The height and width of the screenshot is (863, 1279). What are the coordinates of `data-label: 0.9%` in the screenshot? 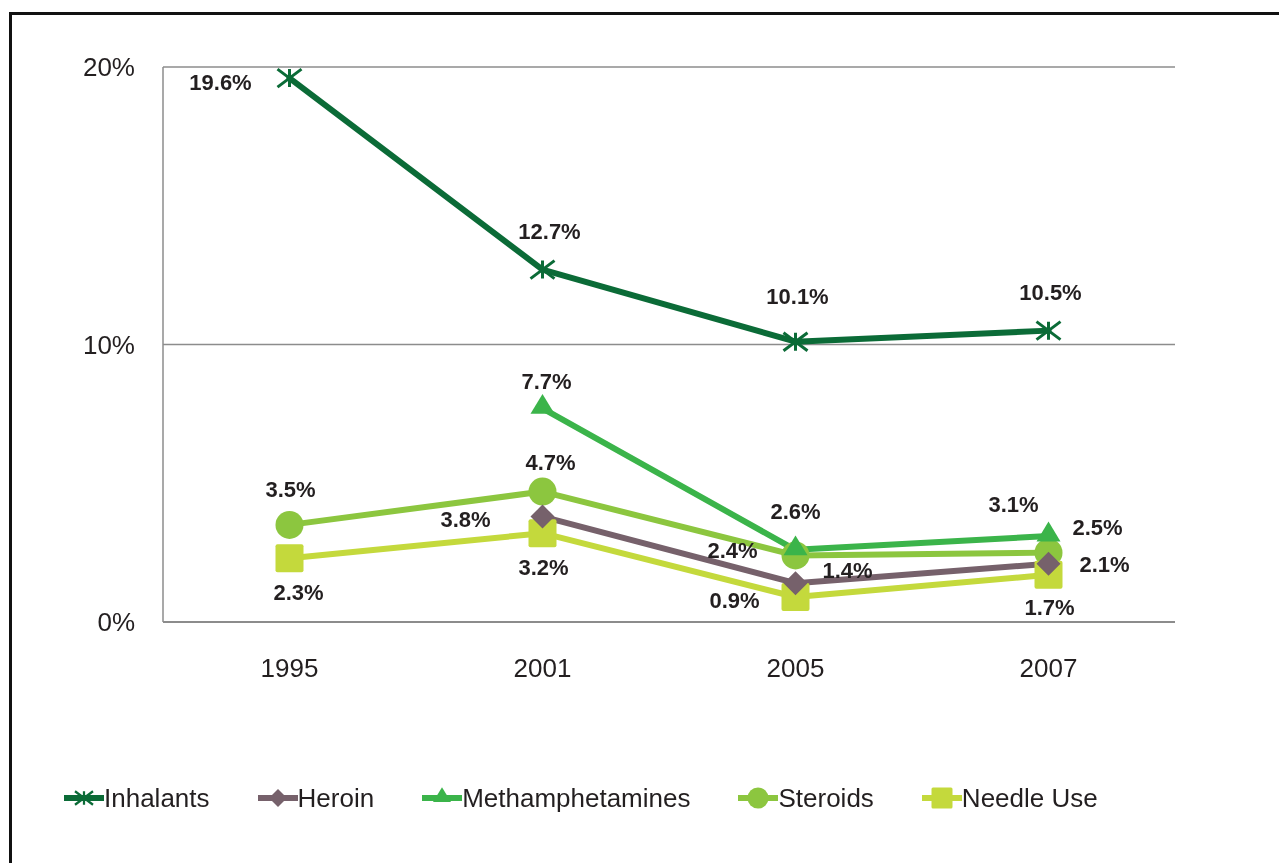 It's located at (734, 600).